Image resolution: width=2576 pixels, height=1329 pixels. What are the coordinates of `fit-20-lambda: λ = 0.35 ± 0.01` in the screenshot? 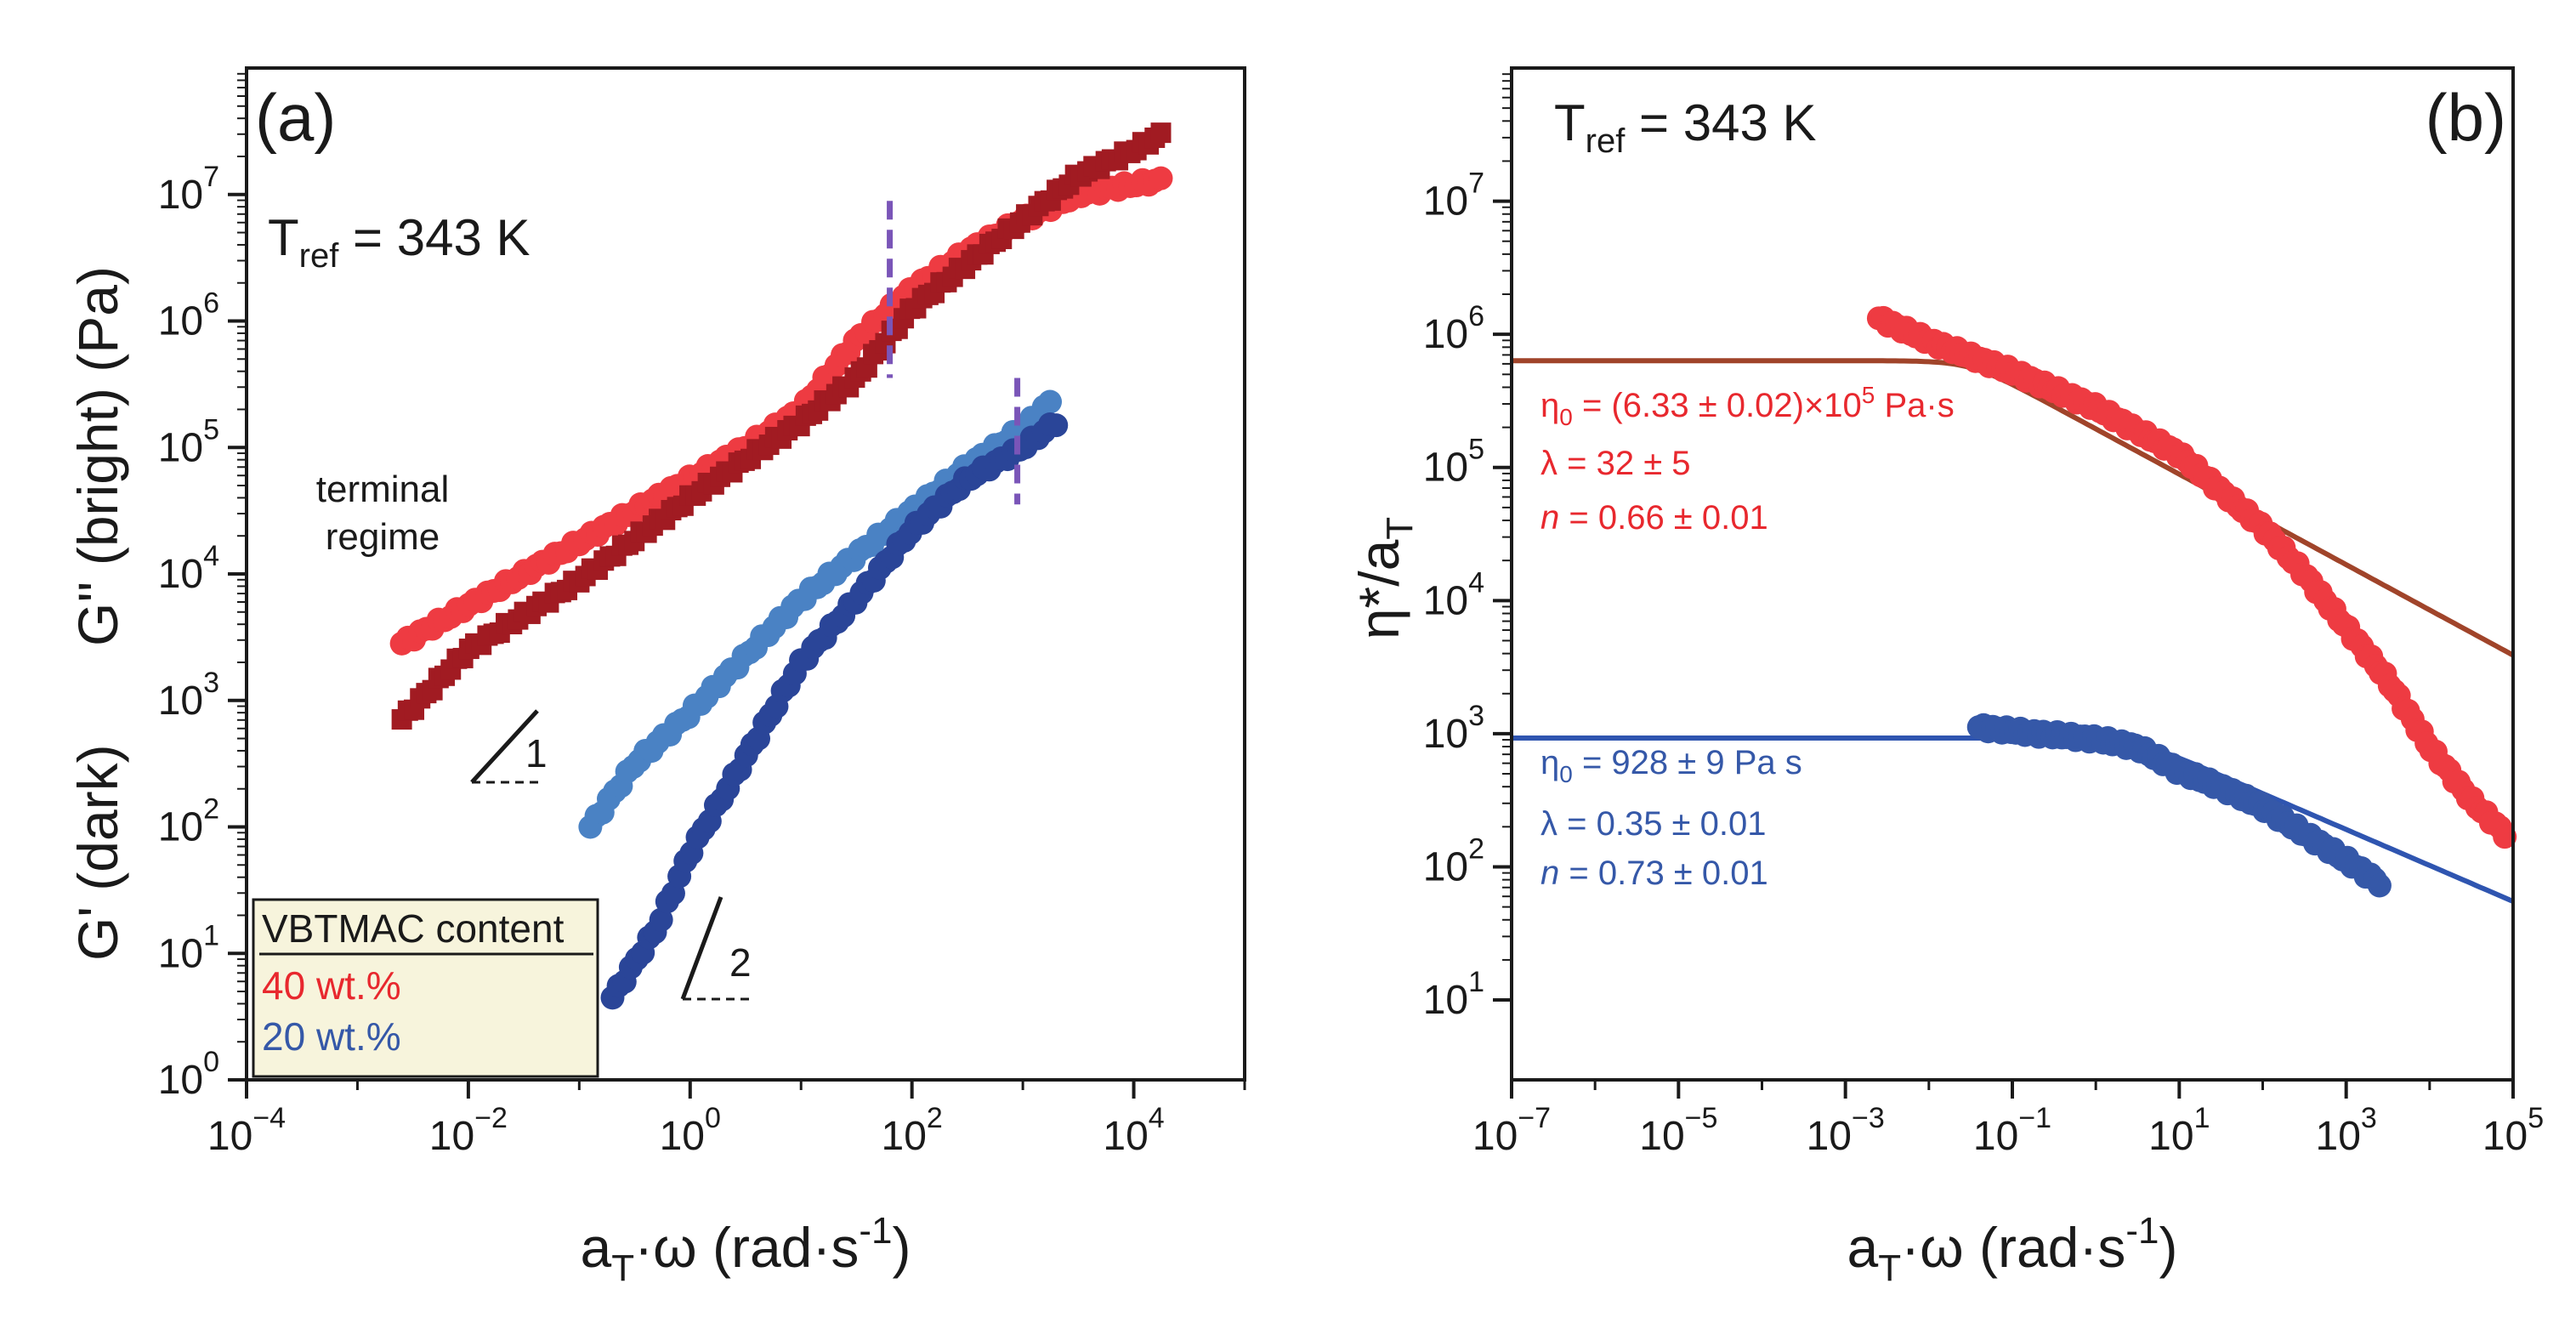 It's located at (1653, 824).